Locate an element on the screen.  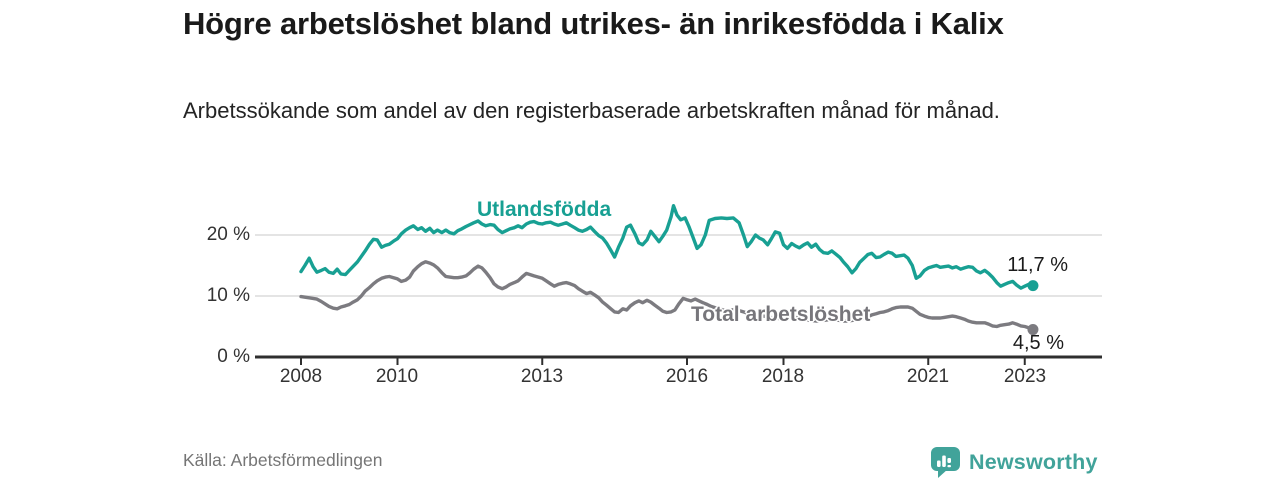
x-axis-label-2021: 2021 is located at coordinates (928, 376).